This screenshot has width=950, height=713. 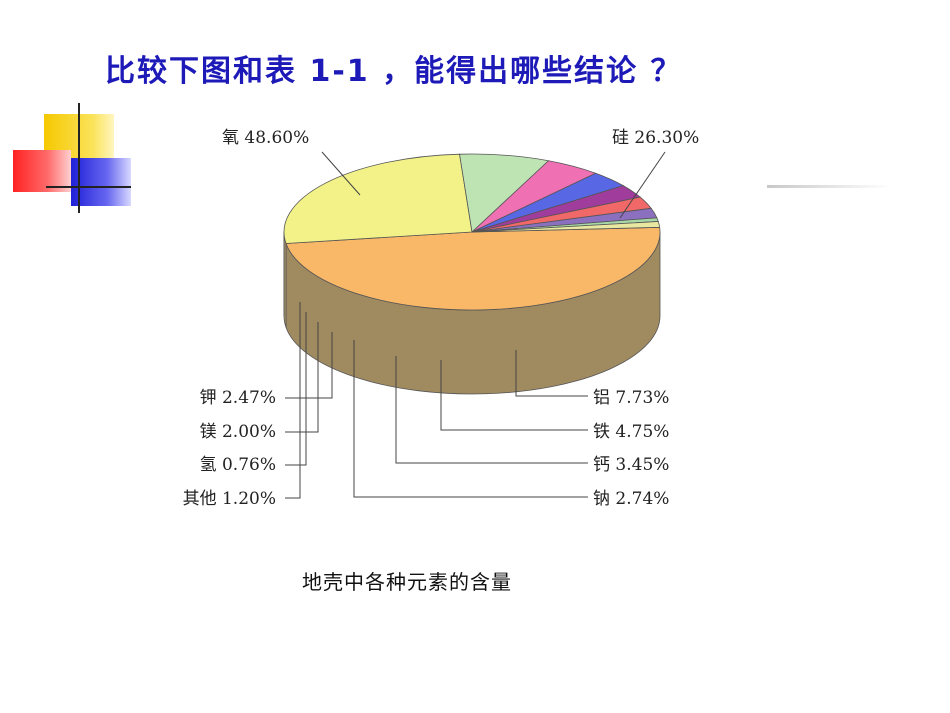 I want to click on slice-label-1: 硅 26.30%, so click(x=655, y=138).